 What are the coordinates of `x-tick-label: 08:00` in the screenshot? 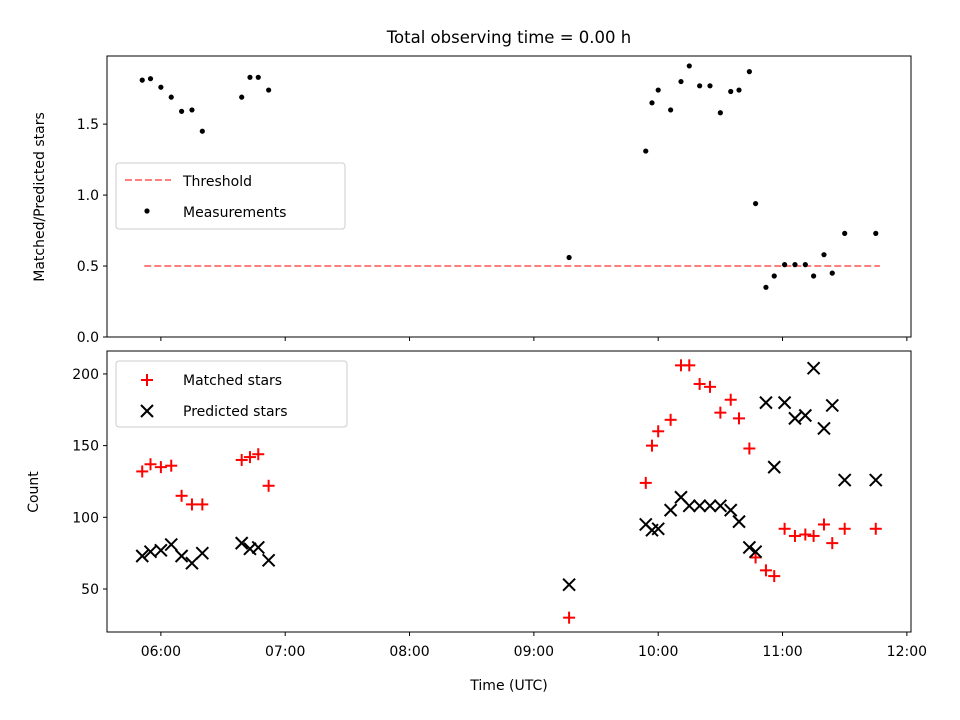 It's located at (409, 652).